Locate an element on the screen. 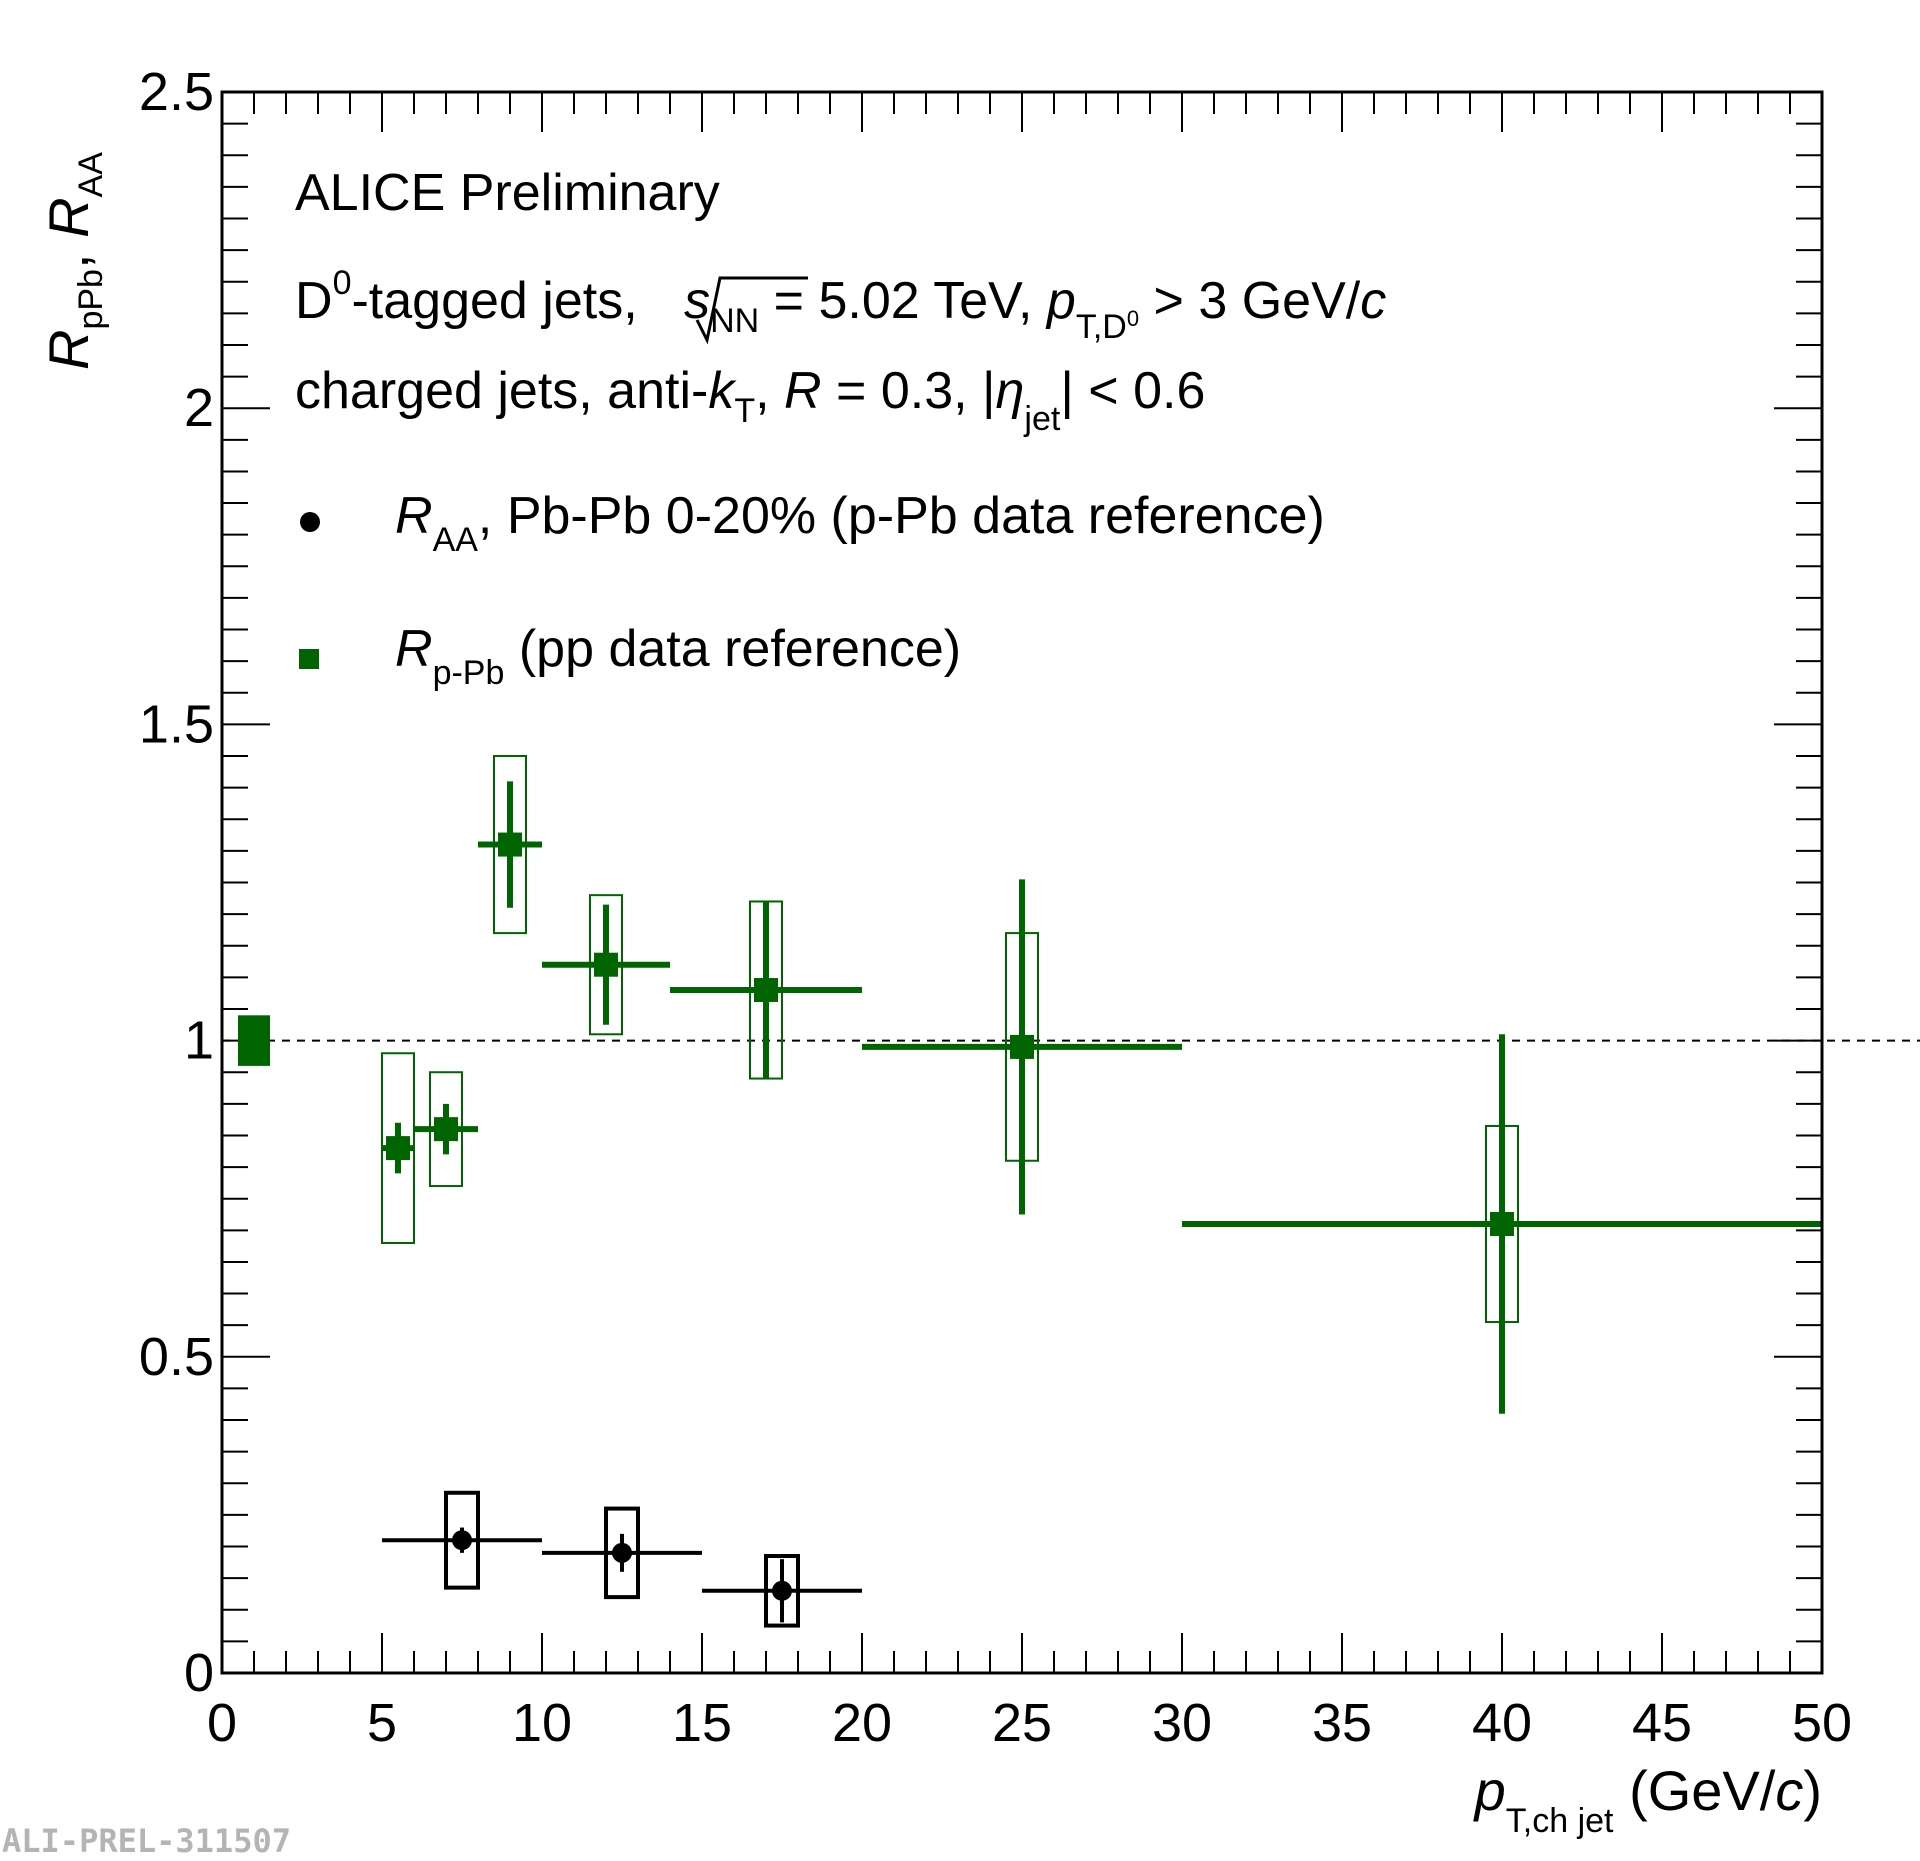 The width and height of the screenshot is (1920, 1861). x-tick-label: 50 is located at coordinates (1822, 1723).